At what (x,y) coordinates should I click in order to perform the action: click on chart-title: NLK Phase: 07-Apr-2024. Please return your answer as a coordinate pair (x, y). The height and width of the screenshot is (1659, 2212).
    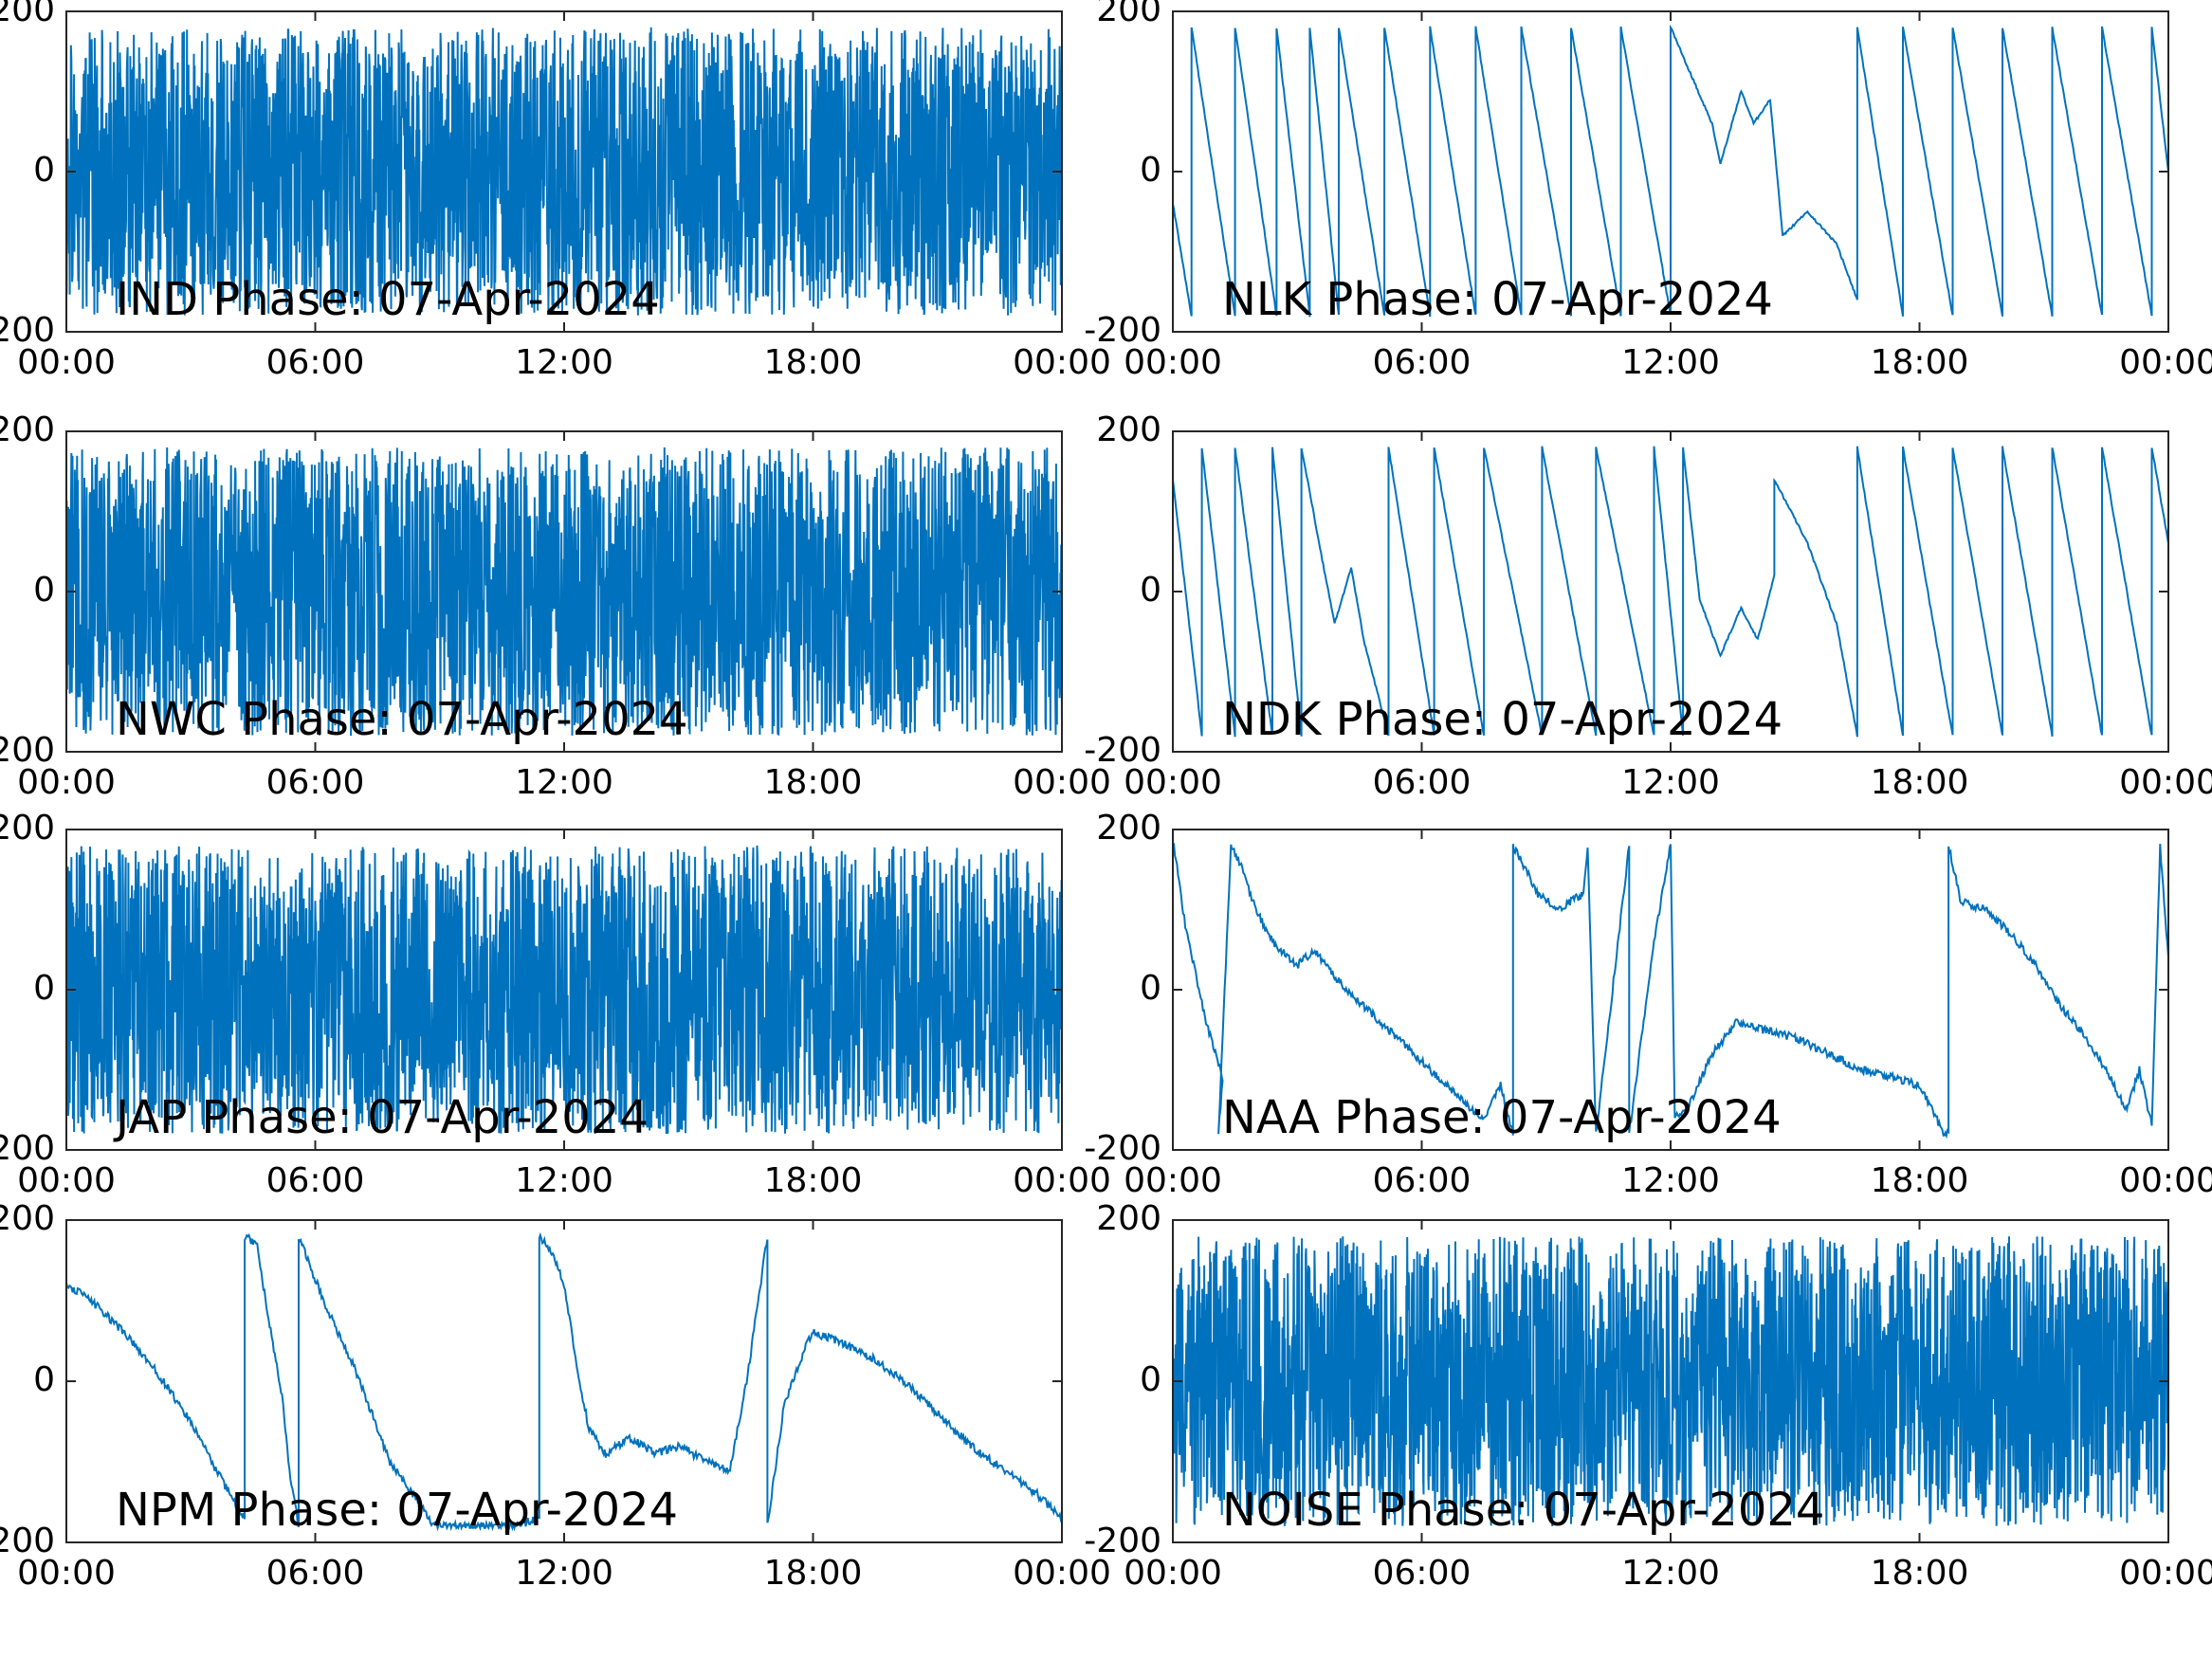
    Looking at the image, I should click on (1497, 299).